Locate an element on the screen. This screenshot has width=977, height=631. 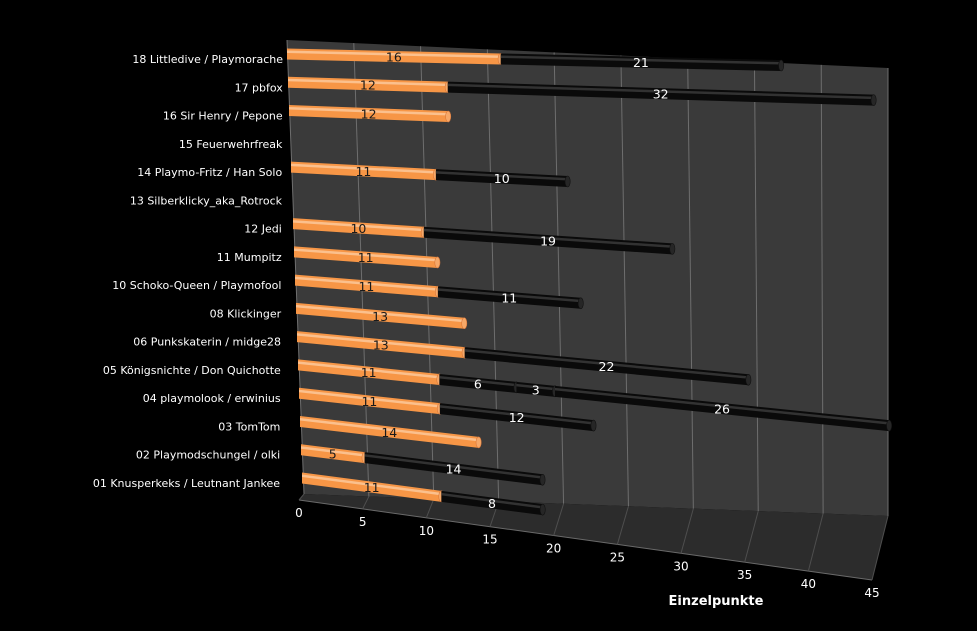
data-label: 19 is located at coordinates (548, 241).